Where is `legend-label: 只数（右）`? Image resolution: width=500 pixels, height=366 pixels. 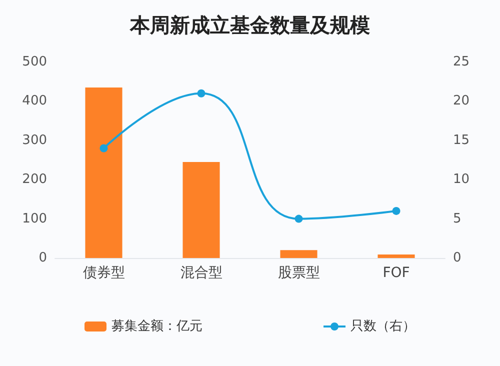
legend-label: 只数（右） is located at coordinates (383, 326).